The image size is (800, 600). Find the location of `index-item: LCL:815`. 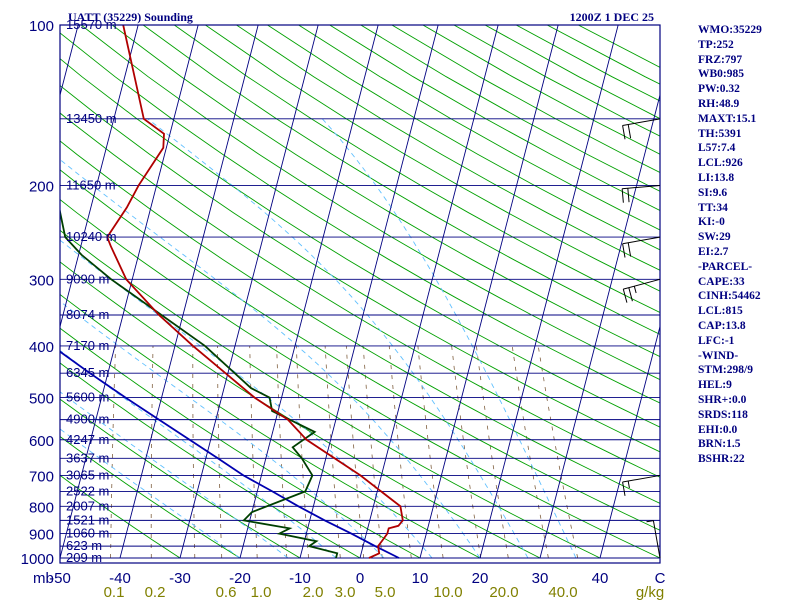

index-item: LCL:815 is located at coordinates (720, 311).